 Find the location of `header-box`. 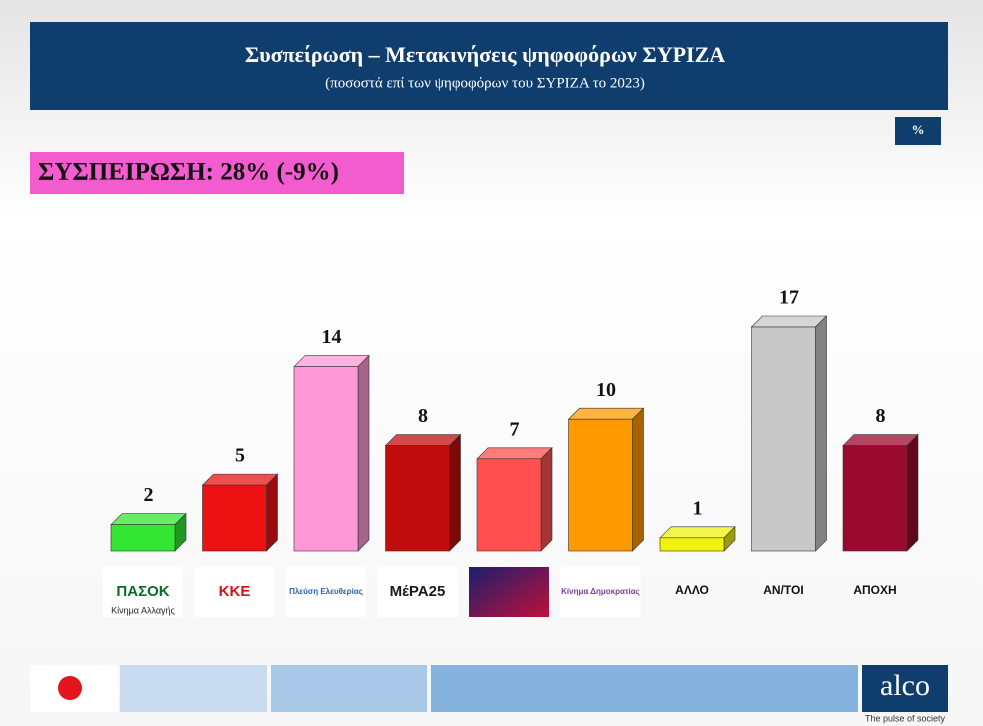

header-box is located at coordinates (489, 66).